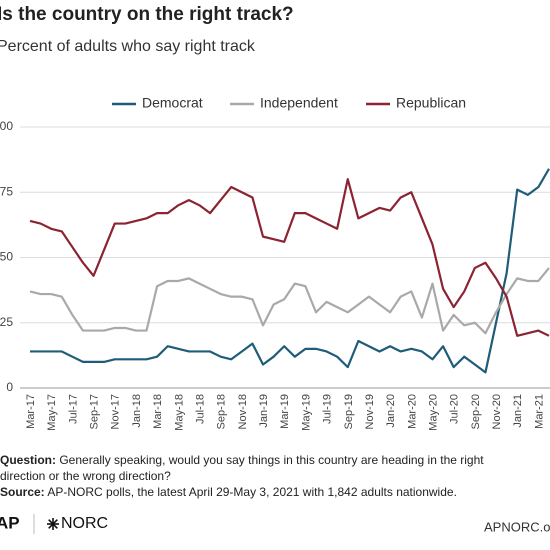 The image size is (550, 550). What do you see at coordinates (31, 411) in the screenshot?
I see `x-tick-label: Mar-17` at bounding box center [31, 411].